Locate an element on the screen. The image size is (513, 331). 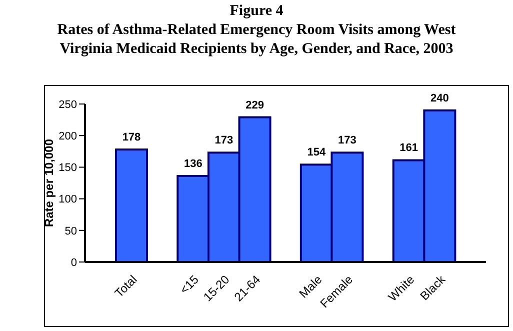
bar is located at coordinates (131, 205).